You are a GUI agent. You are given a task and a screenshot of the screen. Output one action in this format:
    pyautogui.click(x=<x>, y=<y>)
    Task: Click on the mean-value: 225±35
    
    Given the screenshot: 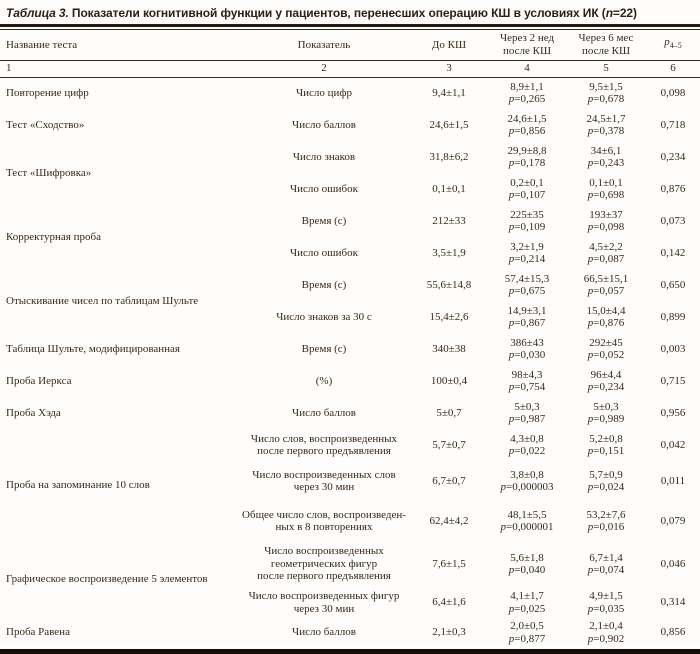 What is the action you would take?
    pyautogui.click(x=527, y=214)
    